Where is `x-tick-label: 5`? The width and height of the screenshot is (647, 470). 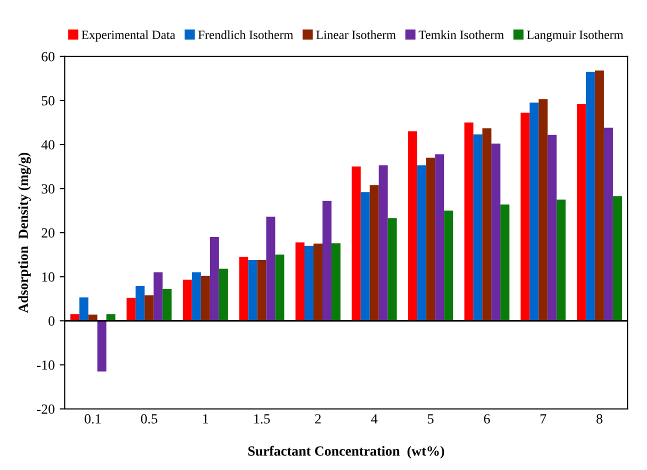 x-tick-label: 5 is located at coordinates (431, 419).